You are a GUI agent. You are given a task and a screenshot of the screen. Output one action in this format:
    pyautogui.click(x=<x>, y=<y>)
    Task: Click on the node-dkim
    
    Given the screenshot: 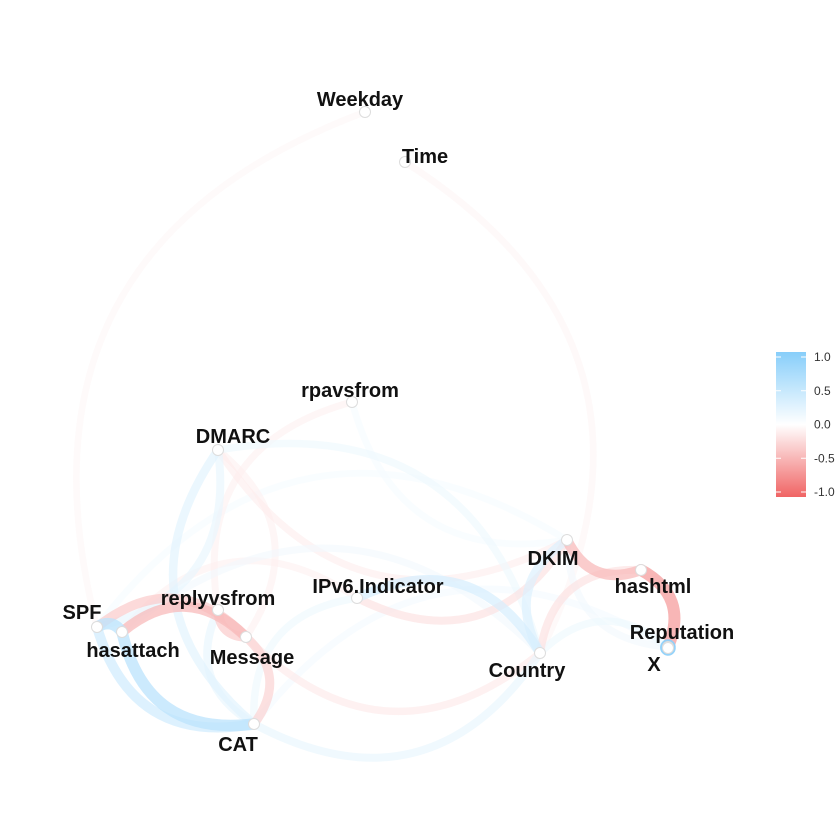 What is the action you would take?
    pyautogui.click(x=567, y=540)
    